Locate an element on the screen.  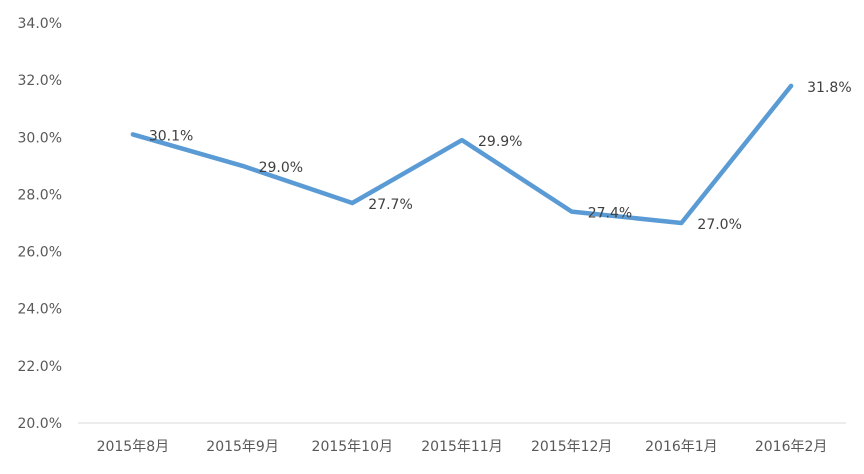
x-tick-label: 2015年12月 is located at coordinates (571, 447).